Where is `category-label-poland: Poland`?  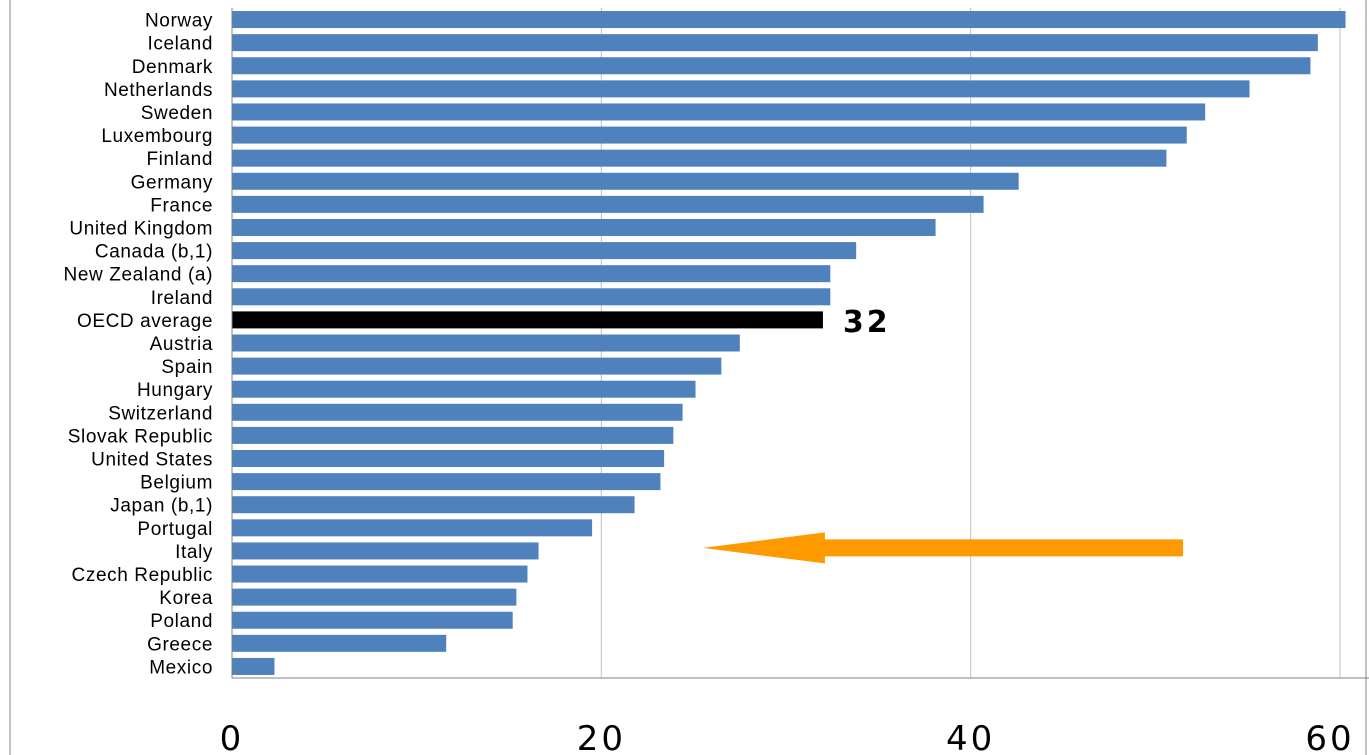
category-label-poland: Poland is located at coordinates (181, 621).